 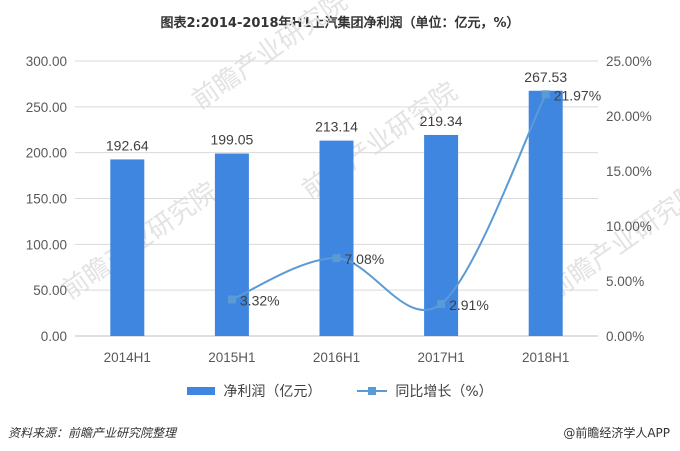 What do you see at coordinates (545, 77) in the screenshot?
I see `bar-value-label: 267.53` at bounding box center [545, 77].